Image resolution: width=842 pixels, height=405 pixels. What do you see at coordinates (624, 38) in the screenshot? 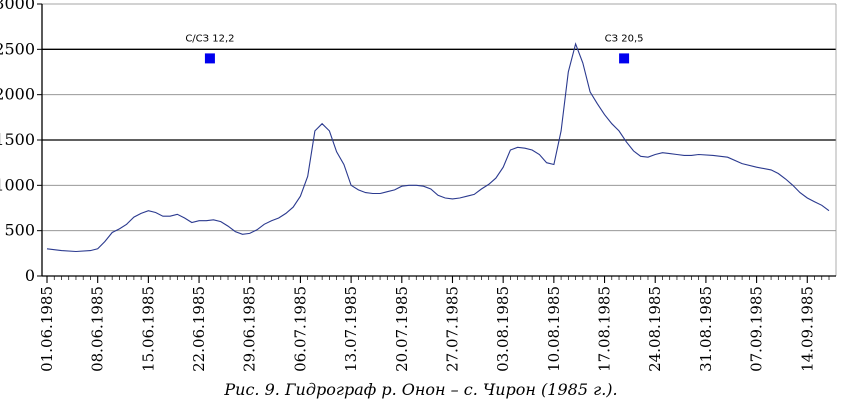
I see `wind-label: СЗ 20,5` at bounding box center [624, 38].